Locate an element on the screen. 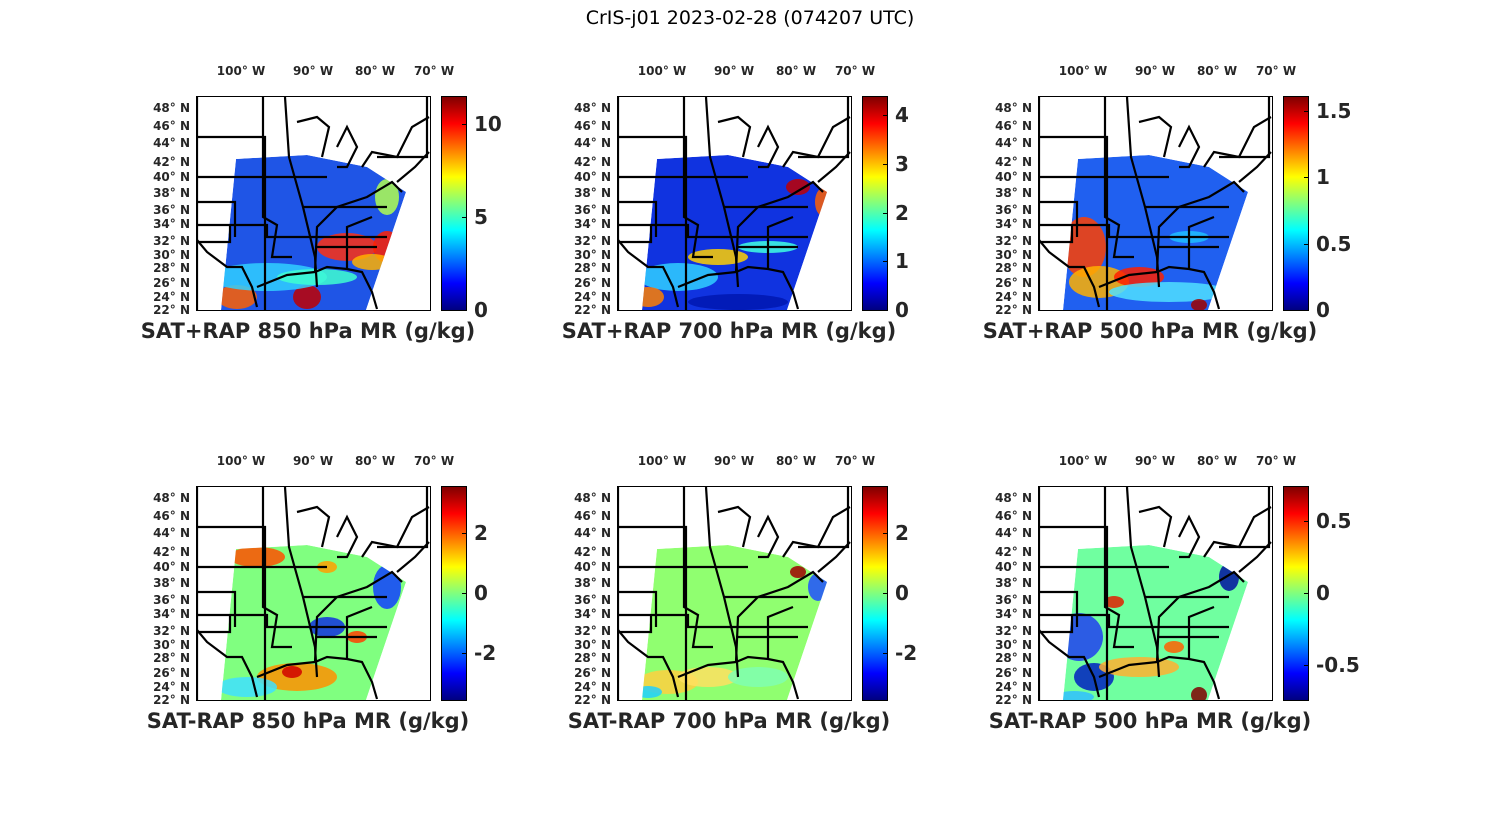 Image resolution: width=1500 pixels, height=825 pixels. latitude-tick-label: 30° N is located at coordinates (171, 255).